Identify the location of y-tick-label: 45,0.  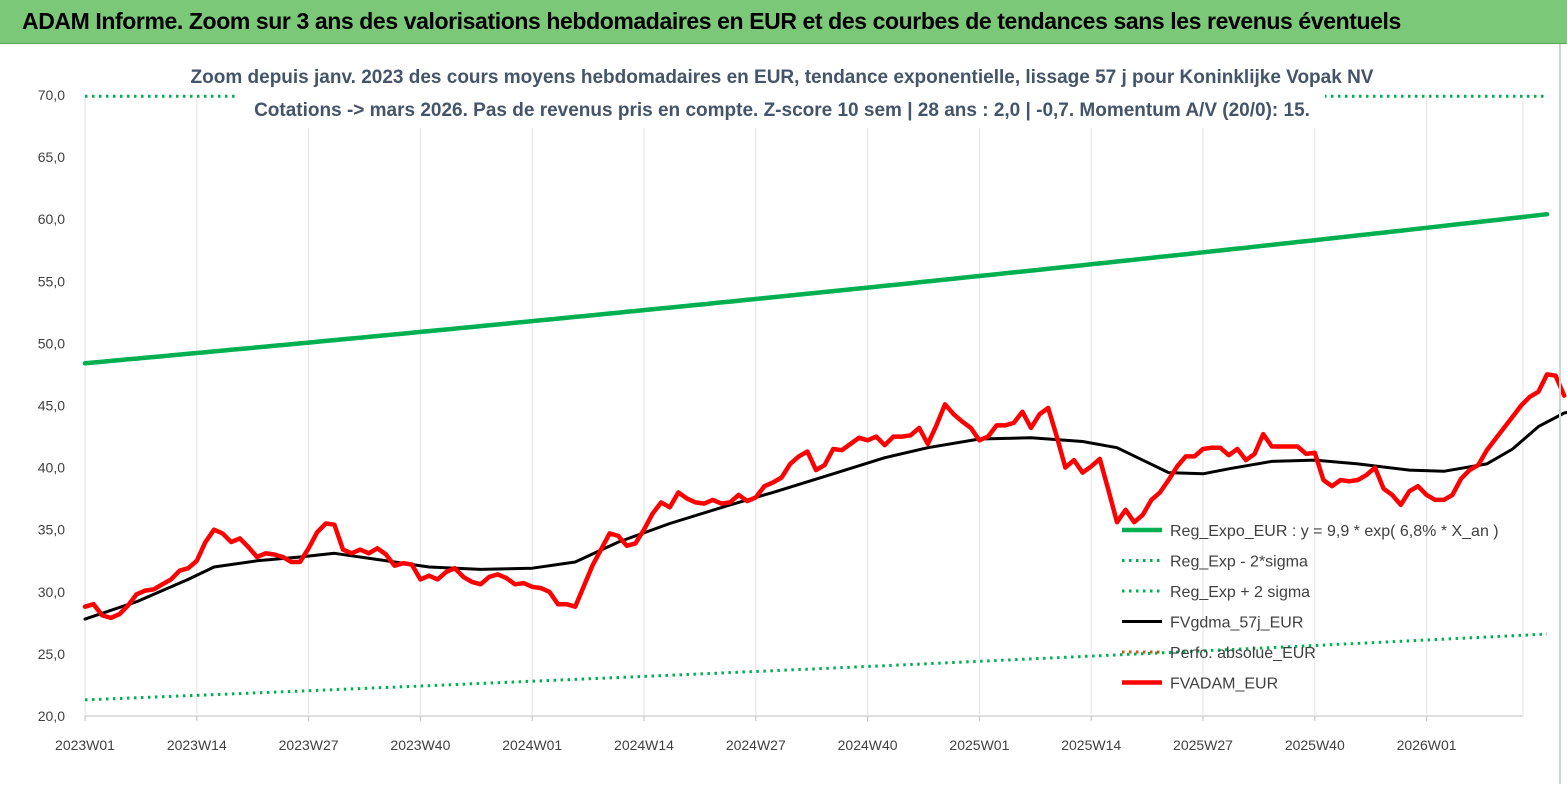
(51, 406).